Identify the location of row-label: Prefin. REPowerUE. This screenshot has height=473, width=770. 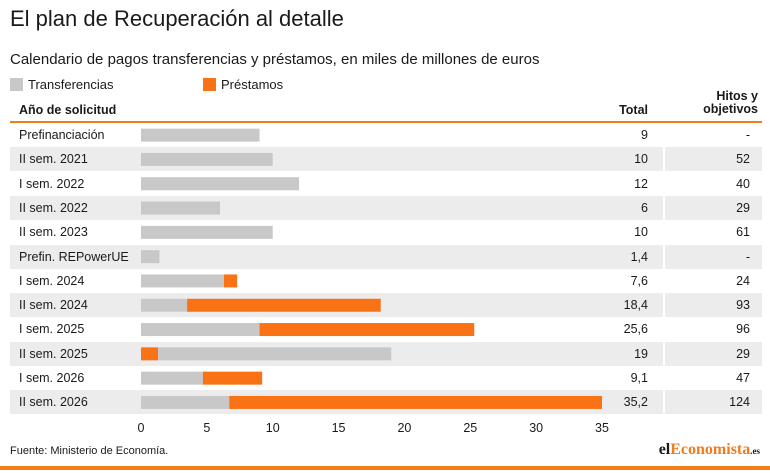
(74, 256).